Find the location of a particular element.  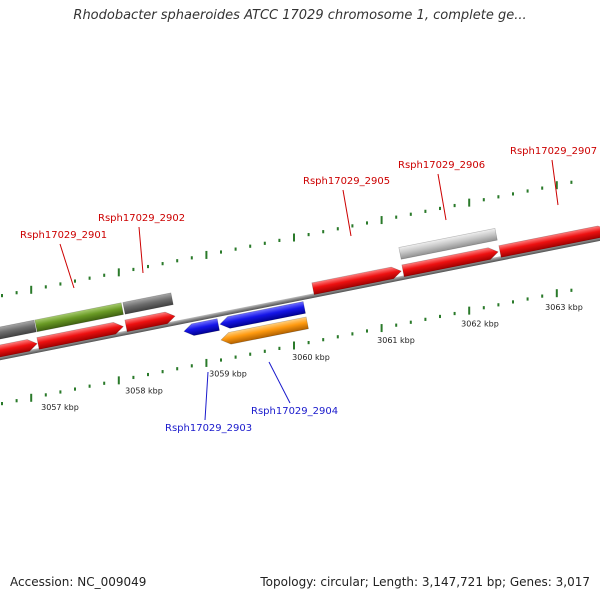

scale-label: 3063 kbp is located at coordinates (564, 307).